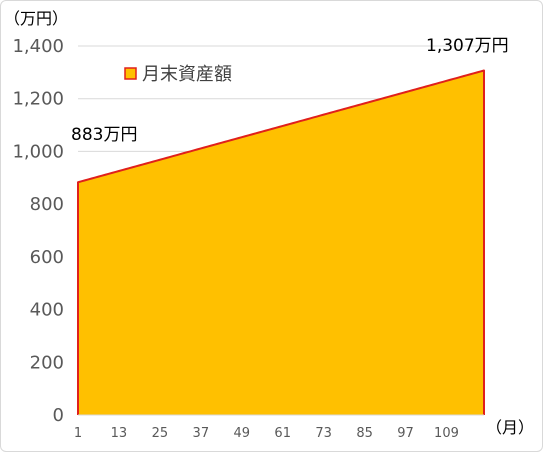 Image resolution: width=543 pixels, height=452 pixels. Describe the element at coordinates (38, 46) in the screenshot. I see `y-tick-label: 1,400` at that location.